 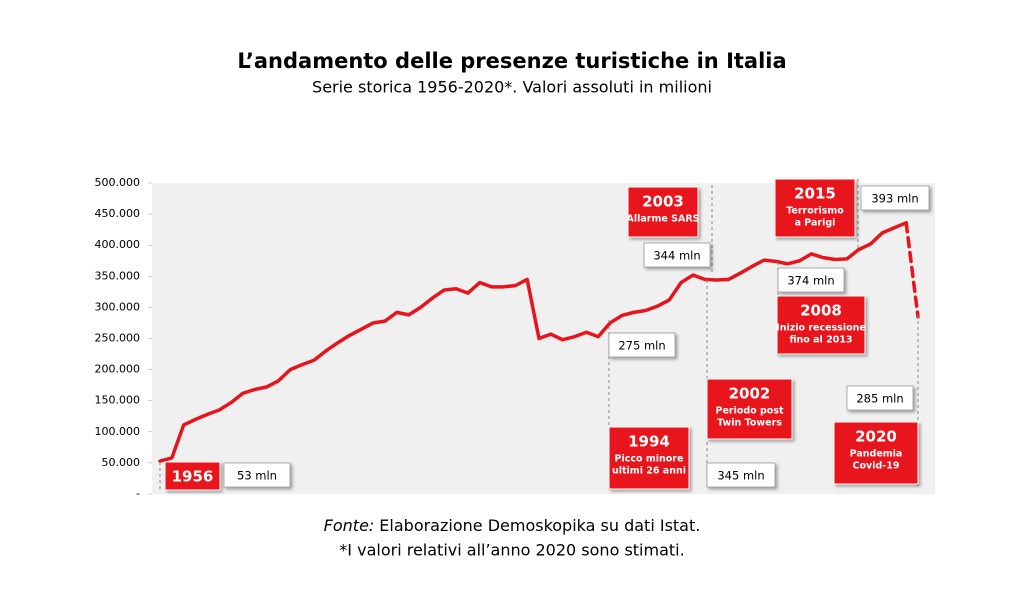 What do you see at coordinates (663, 219) in the screenshot?
I see `annotation-text: Allarme SARS` at bounding box center [663, 219].